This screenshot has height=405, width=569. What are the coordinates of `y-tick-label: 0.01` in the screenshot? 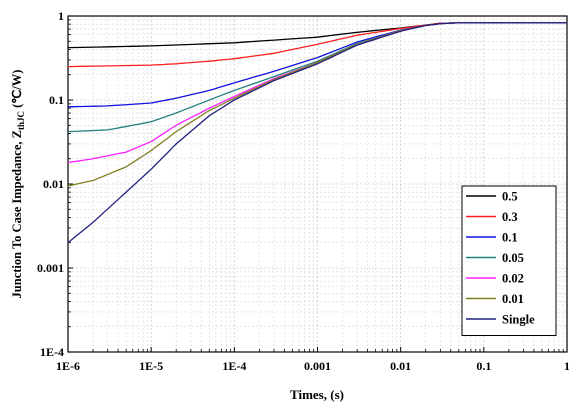 It's located at (53, 184).